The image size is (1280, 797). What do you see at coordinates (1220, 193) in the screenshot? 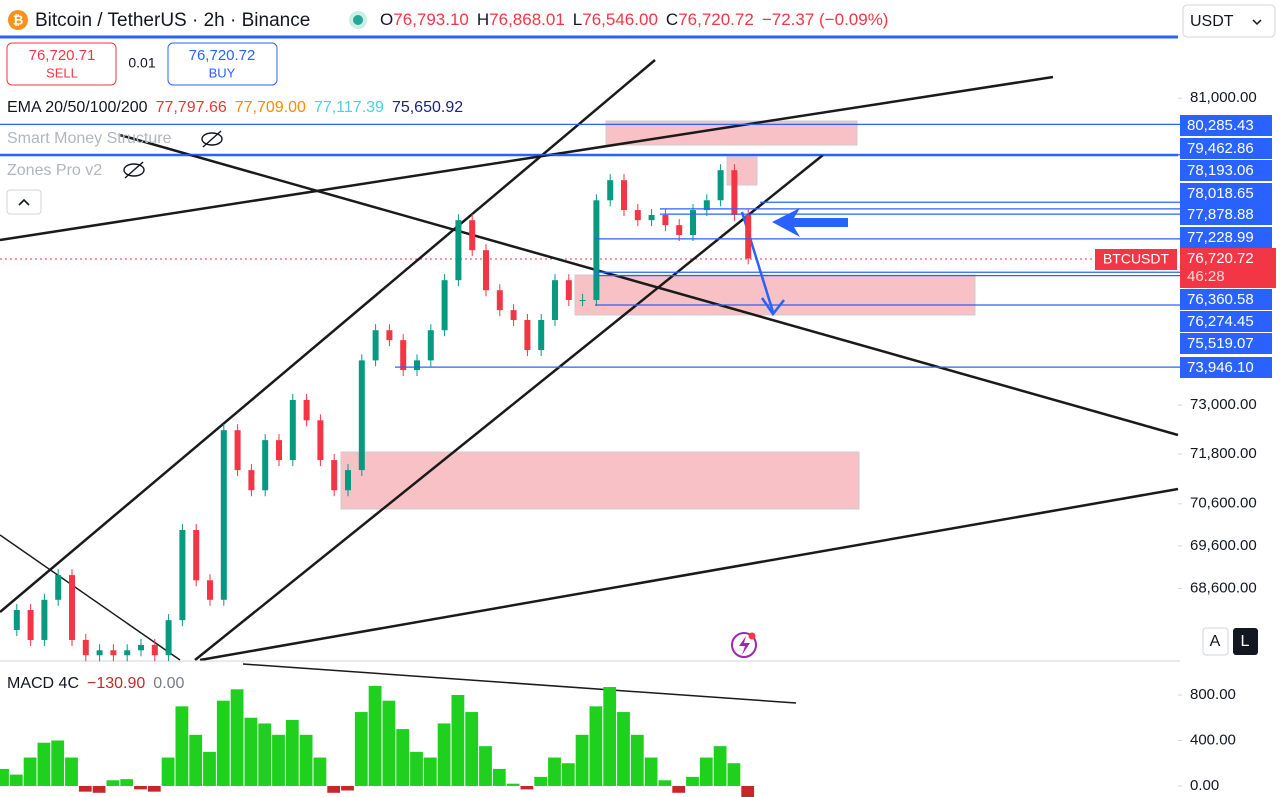
I see `level-label: 78,018.65` at bounding box center [1220, 193].